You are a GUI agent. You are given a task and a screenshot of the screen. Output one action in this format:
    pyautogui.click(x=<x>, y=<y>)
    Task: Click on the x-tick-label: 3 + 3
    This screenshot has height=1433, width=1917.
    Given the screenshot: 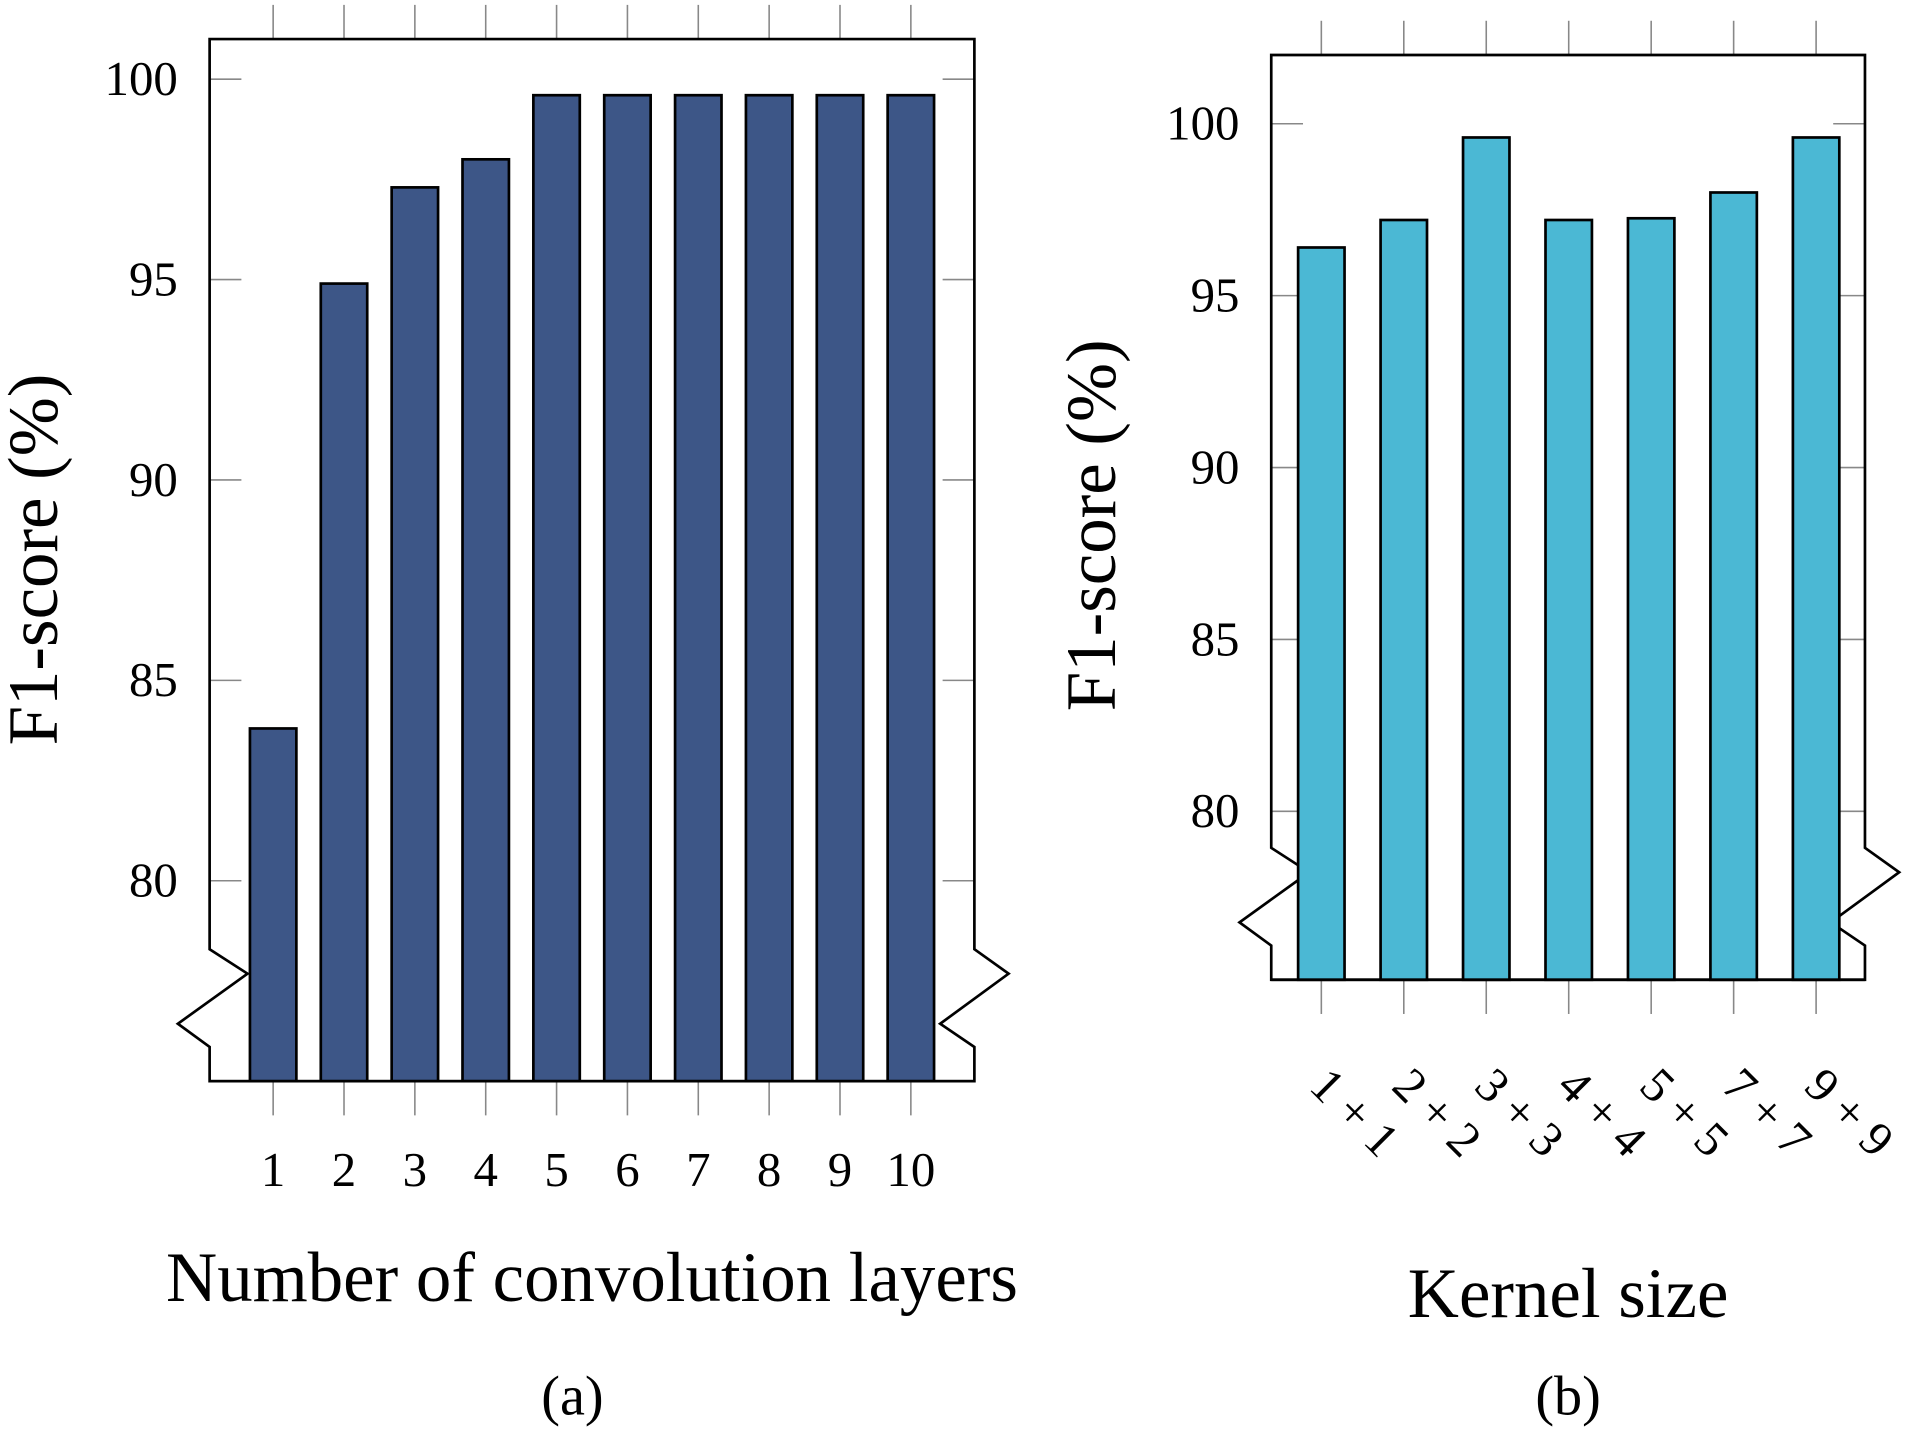 What is the action you would take?
    pyautogui.click(x=1520, y=1112)
    